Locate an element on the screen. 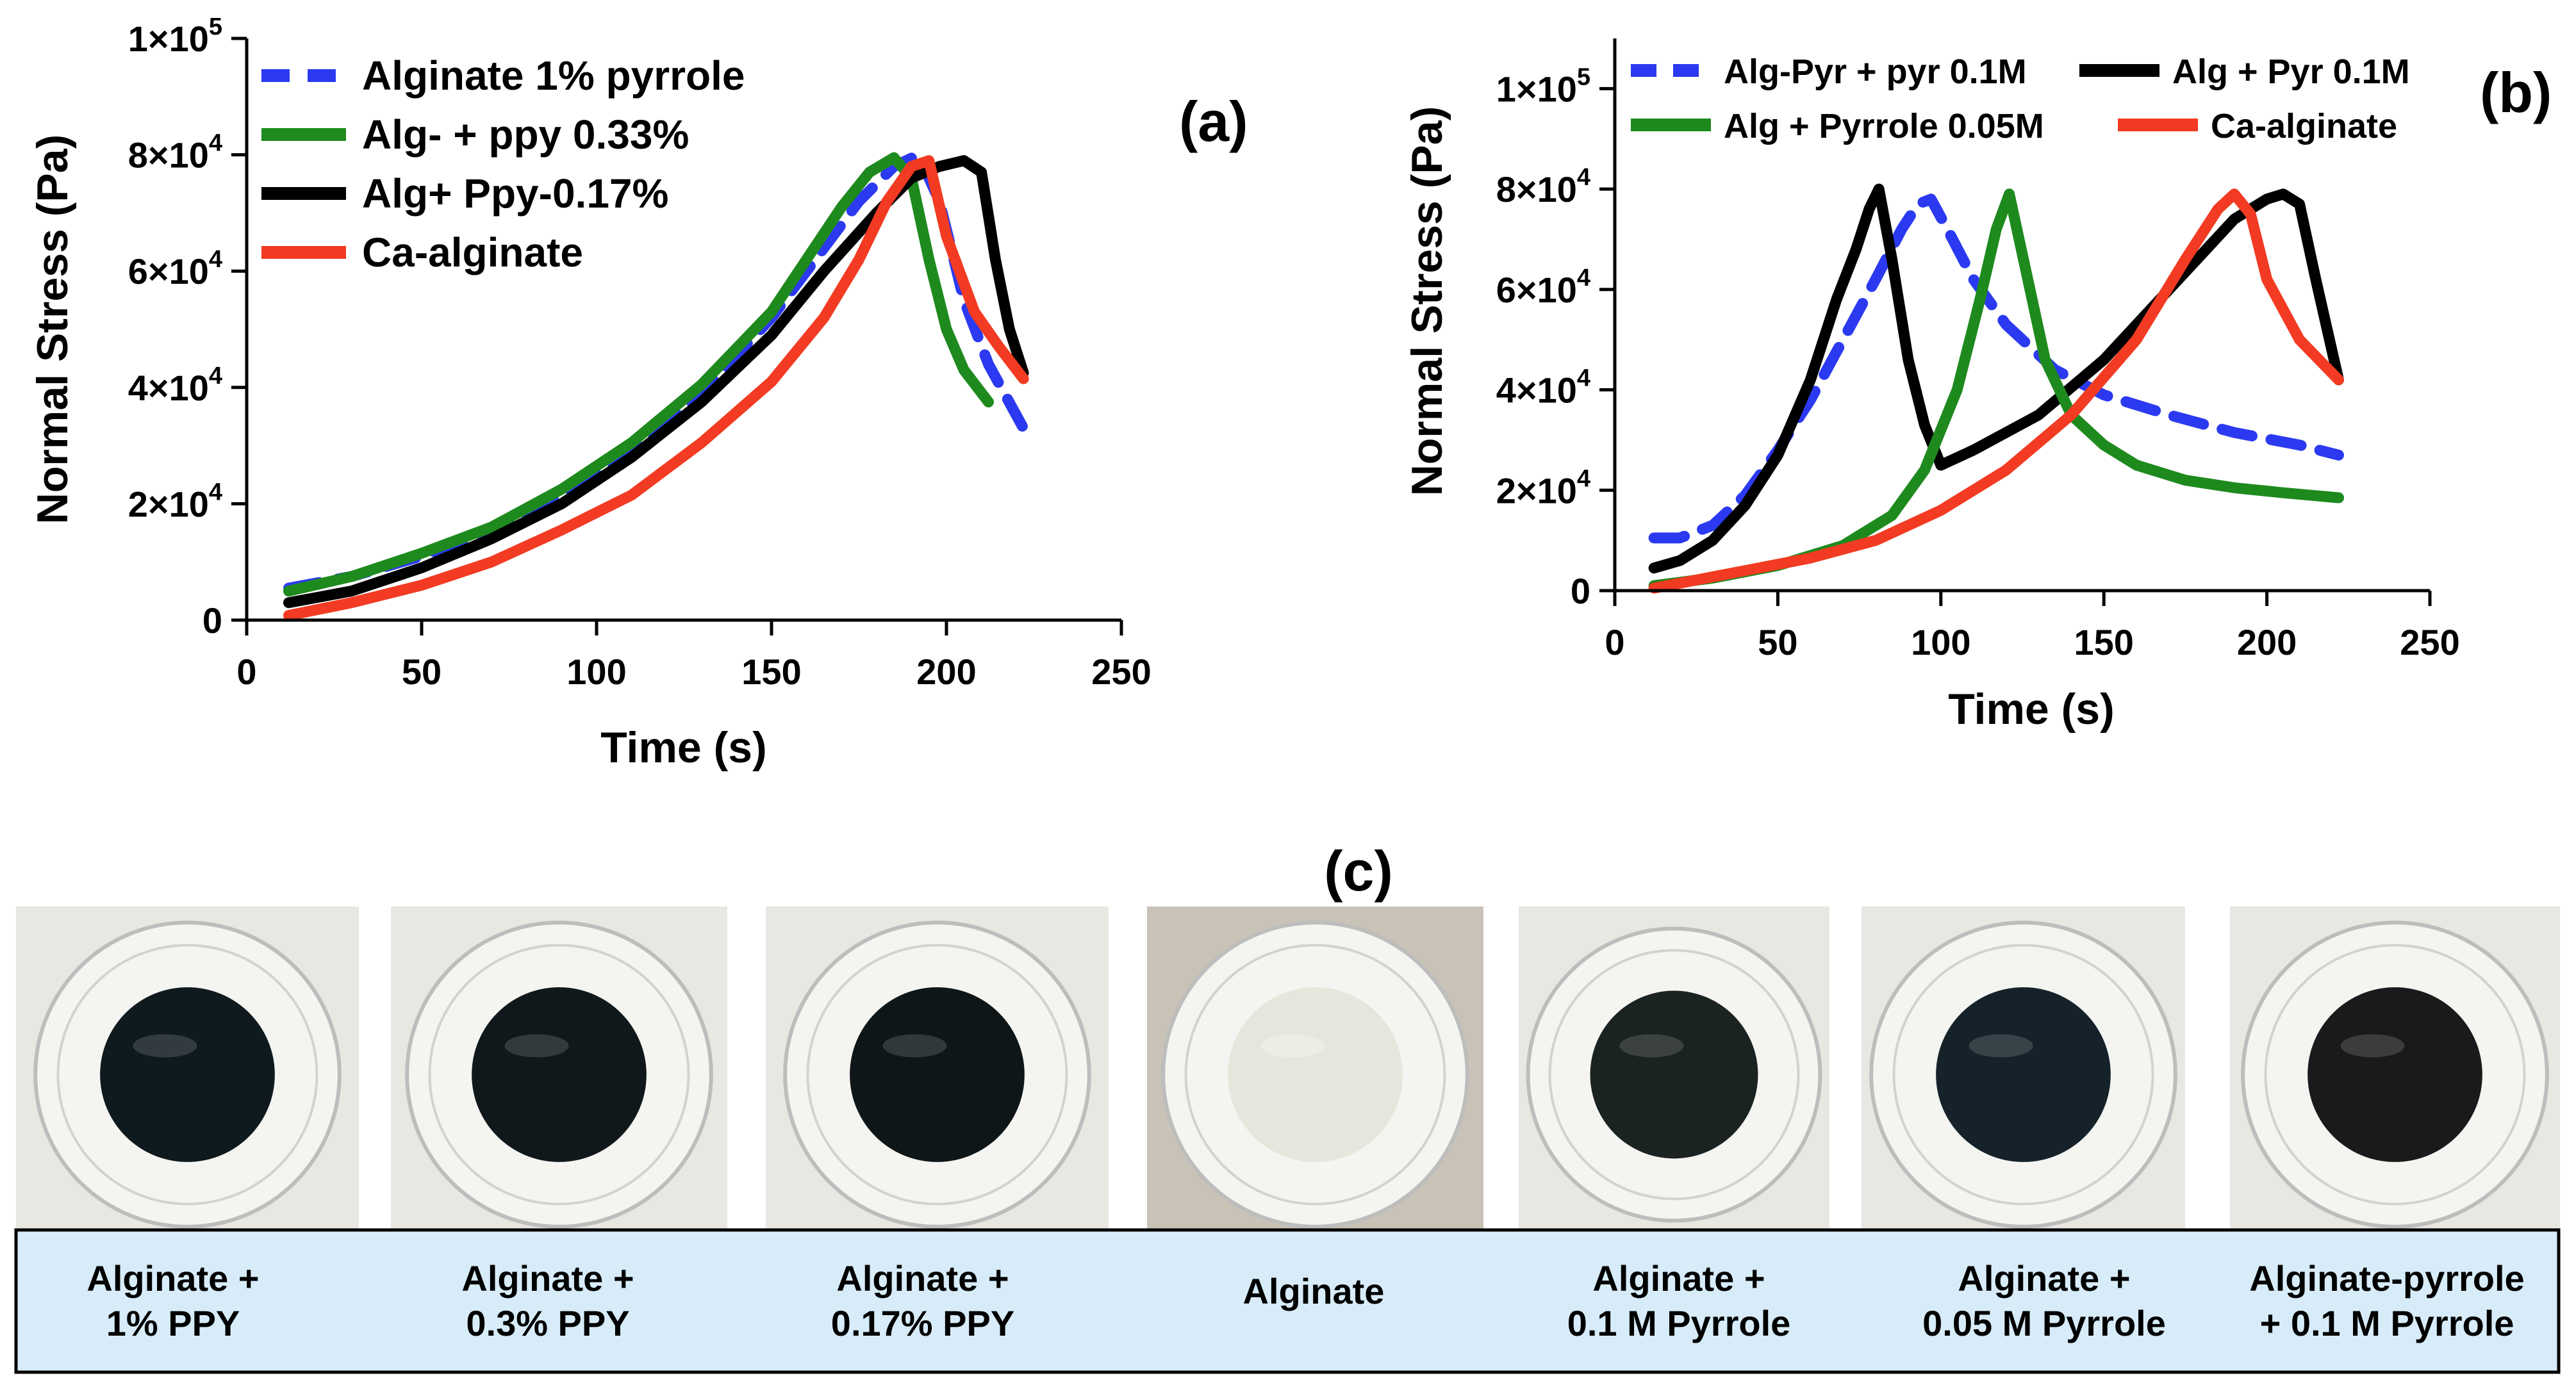 The height and width of the screenshot is (1385, 2576). panel-a-series-group is located at coordinates (656, 385).